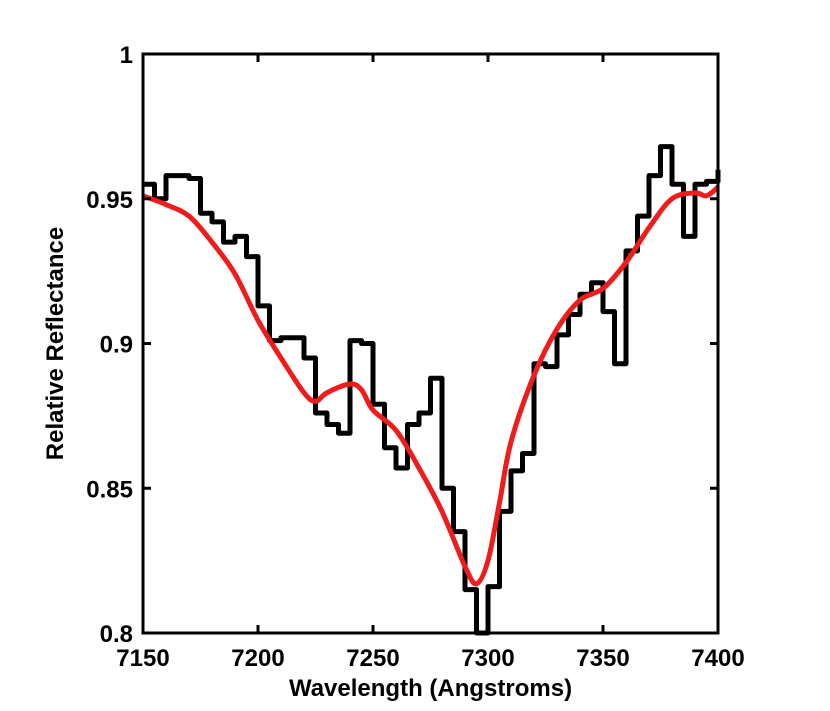 The image size is (830, 711). Describe the element at coordinates (116, 345) in the screenshot. I see `y-tick-label: 0.9` at that location.